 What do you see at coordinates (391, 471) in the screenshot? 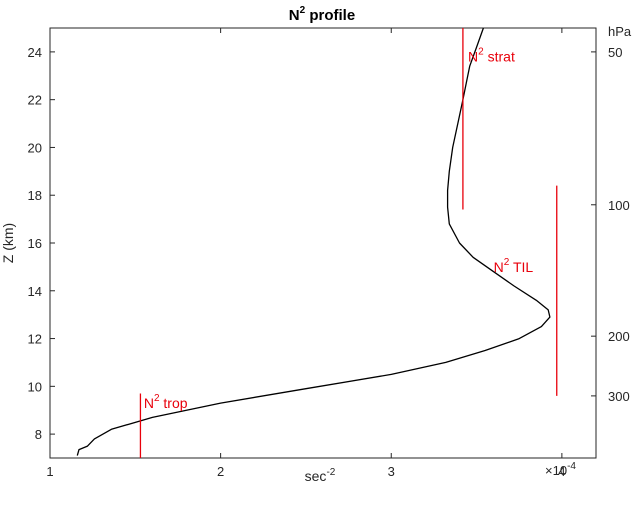
I see `x-tick-label: 3` at bounding box center [391, 471].